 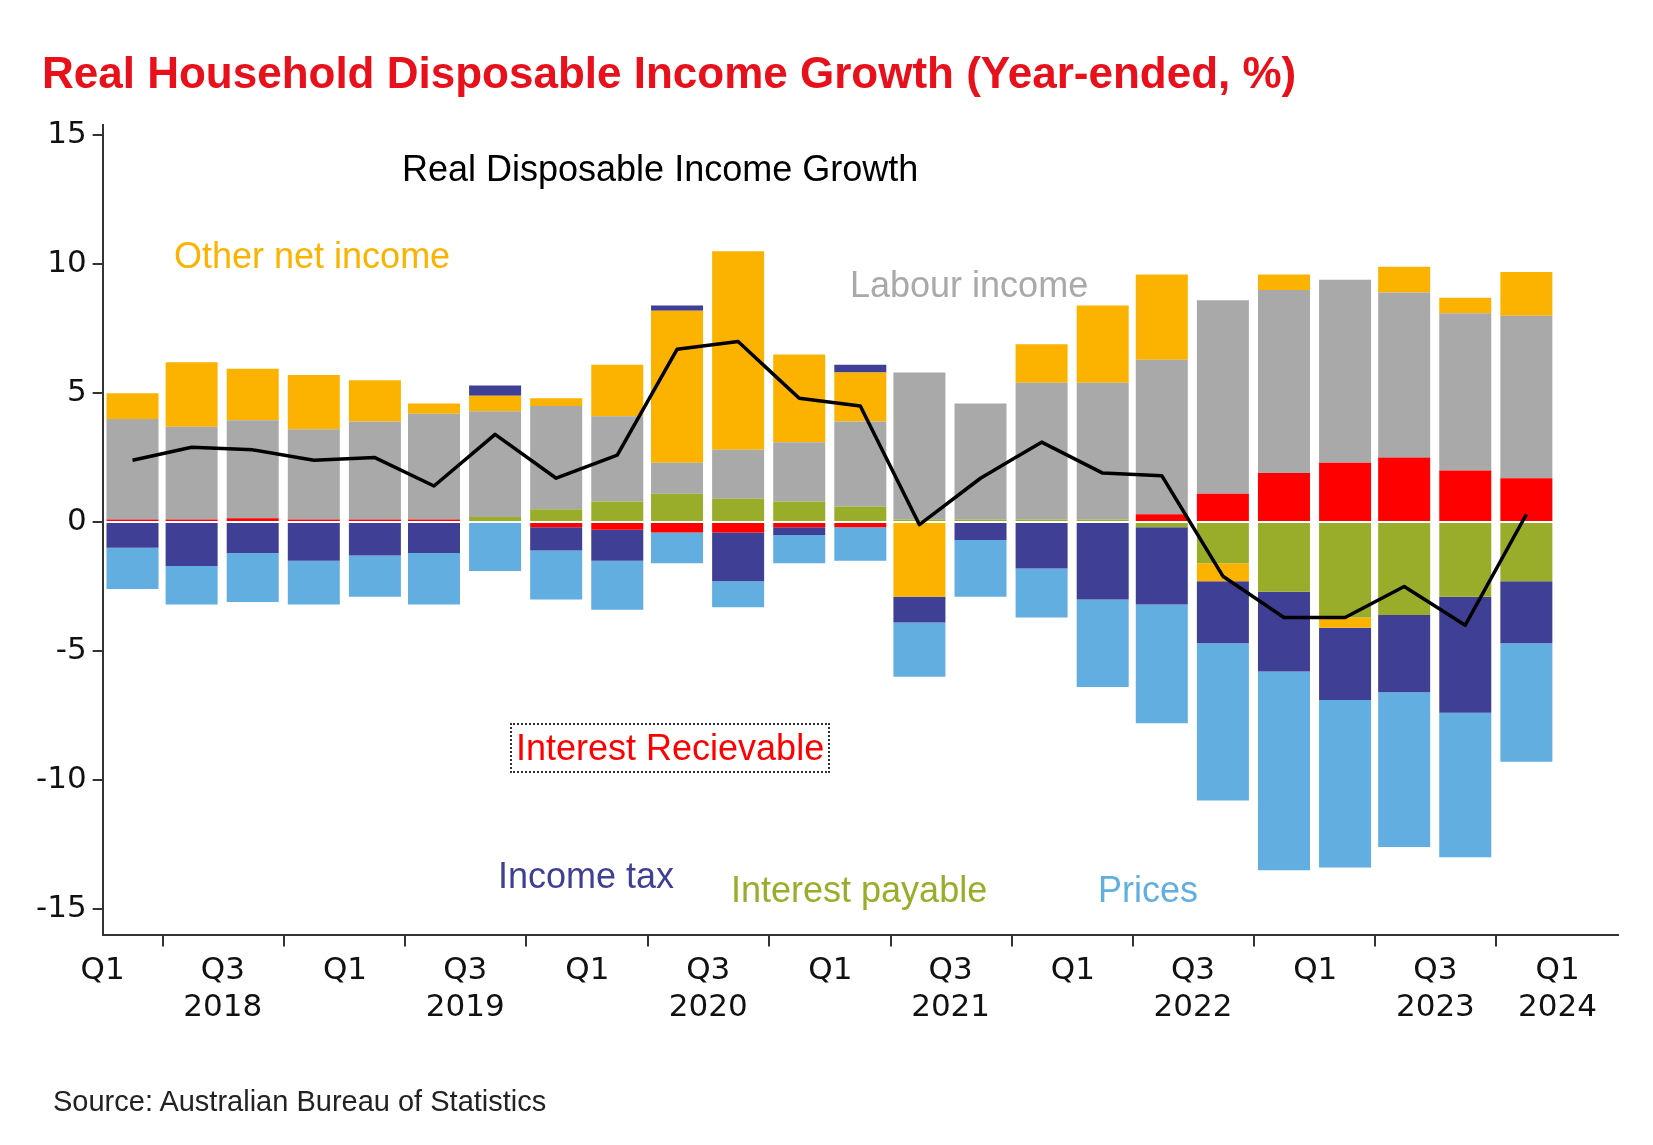 I want to click on text: Interest payable, so click(x=859, y=890).